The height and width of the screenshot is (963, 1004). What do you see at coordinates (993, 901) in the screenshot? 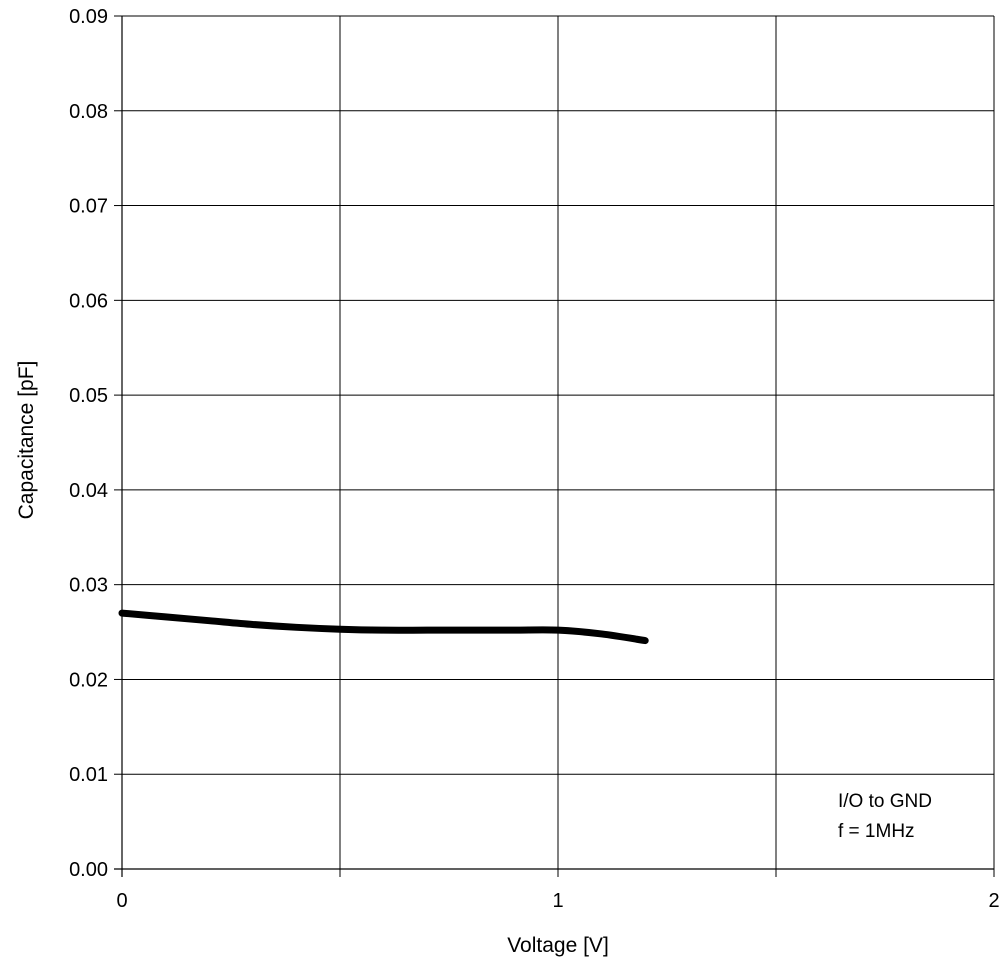
I see `x-tick-label: 2` at bounding box center [993, 901].